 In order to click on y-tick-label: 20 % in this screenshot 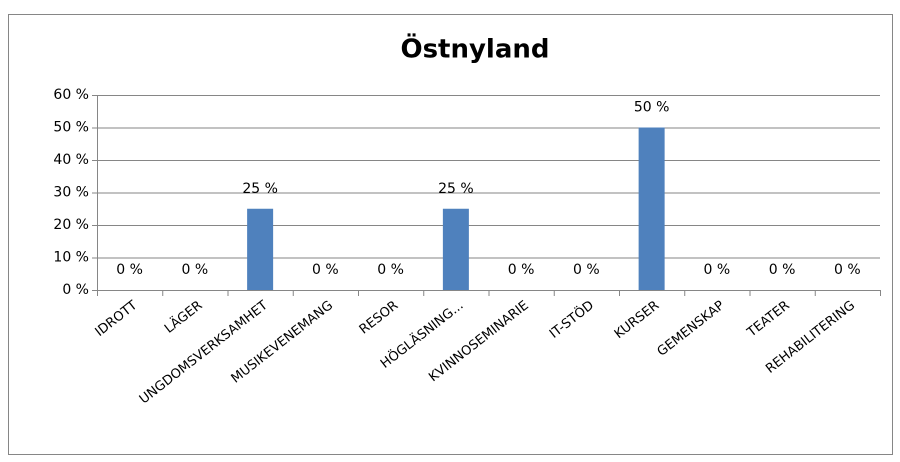, I will do `click(71, 225)`.